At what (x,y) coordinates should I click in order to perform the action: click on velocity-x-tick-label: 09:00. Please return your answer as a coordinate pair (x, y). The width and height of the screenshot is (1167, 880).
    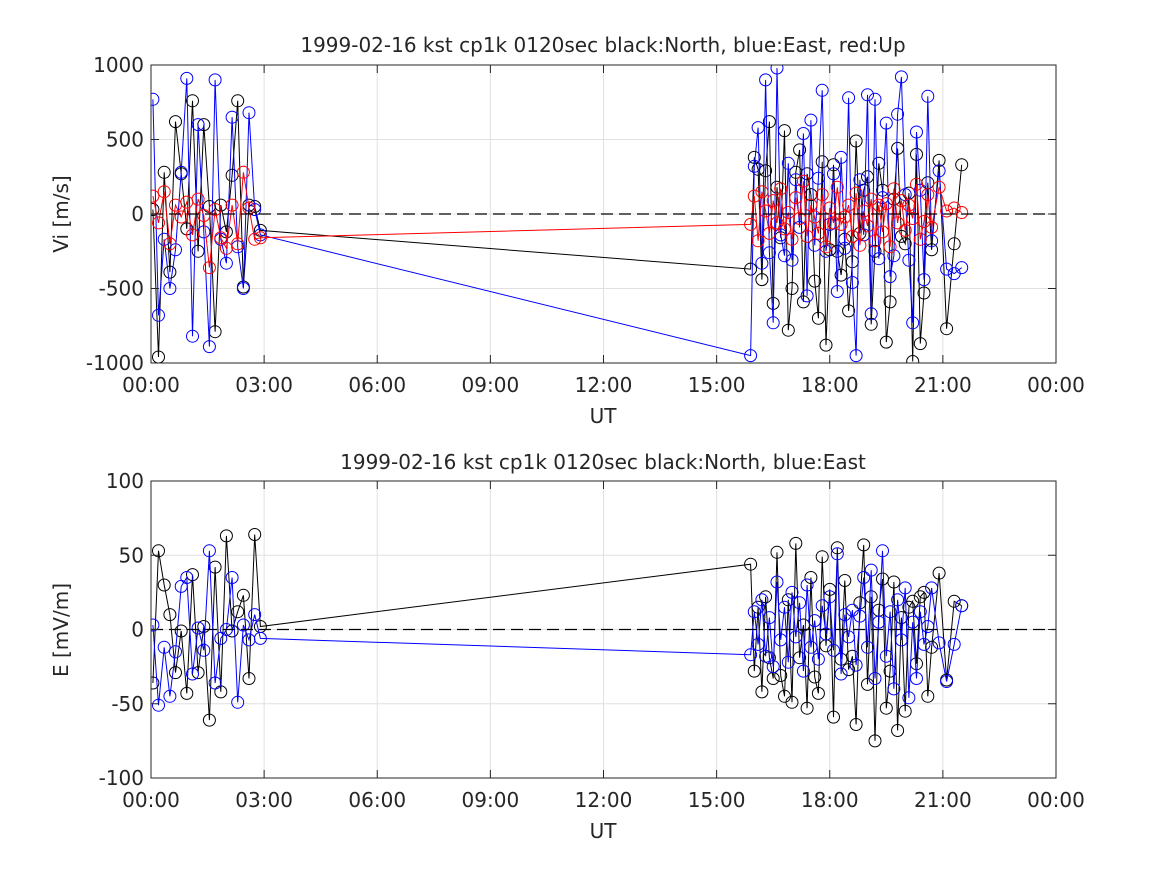
    Looking at the image, I should click on (491, 385).